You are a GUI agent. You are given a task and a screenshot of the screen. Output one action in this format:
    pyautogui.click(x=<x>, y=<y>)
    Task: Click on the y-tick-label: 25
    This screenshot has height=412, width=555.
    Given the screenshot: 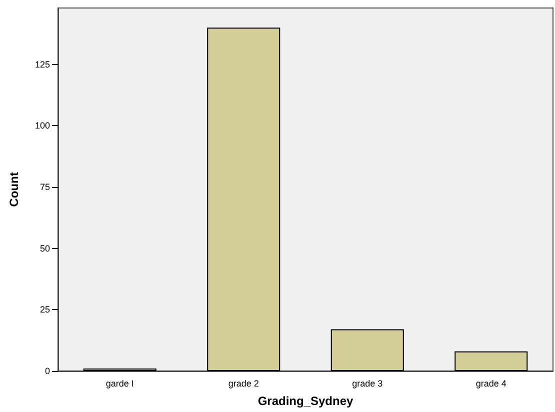 What is the action you would take?
    pyautogui.click(x=45, y=309)
    